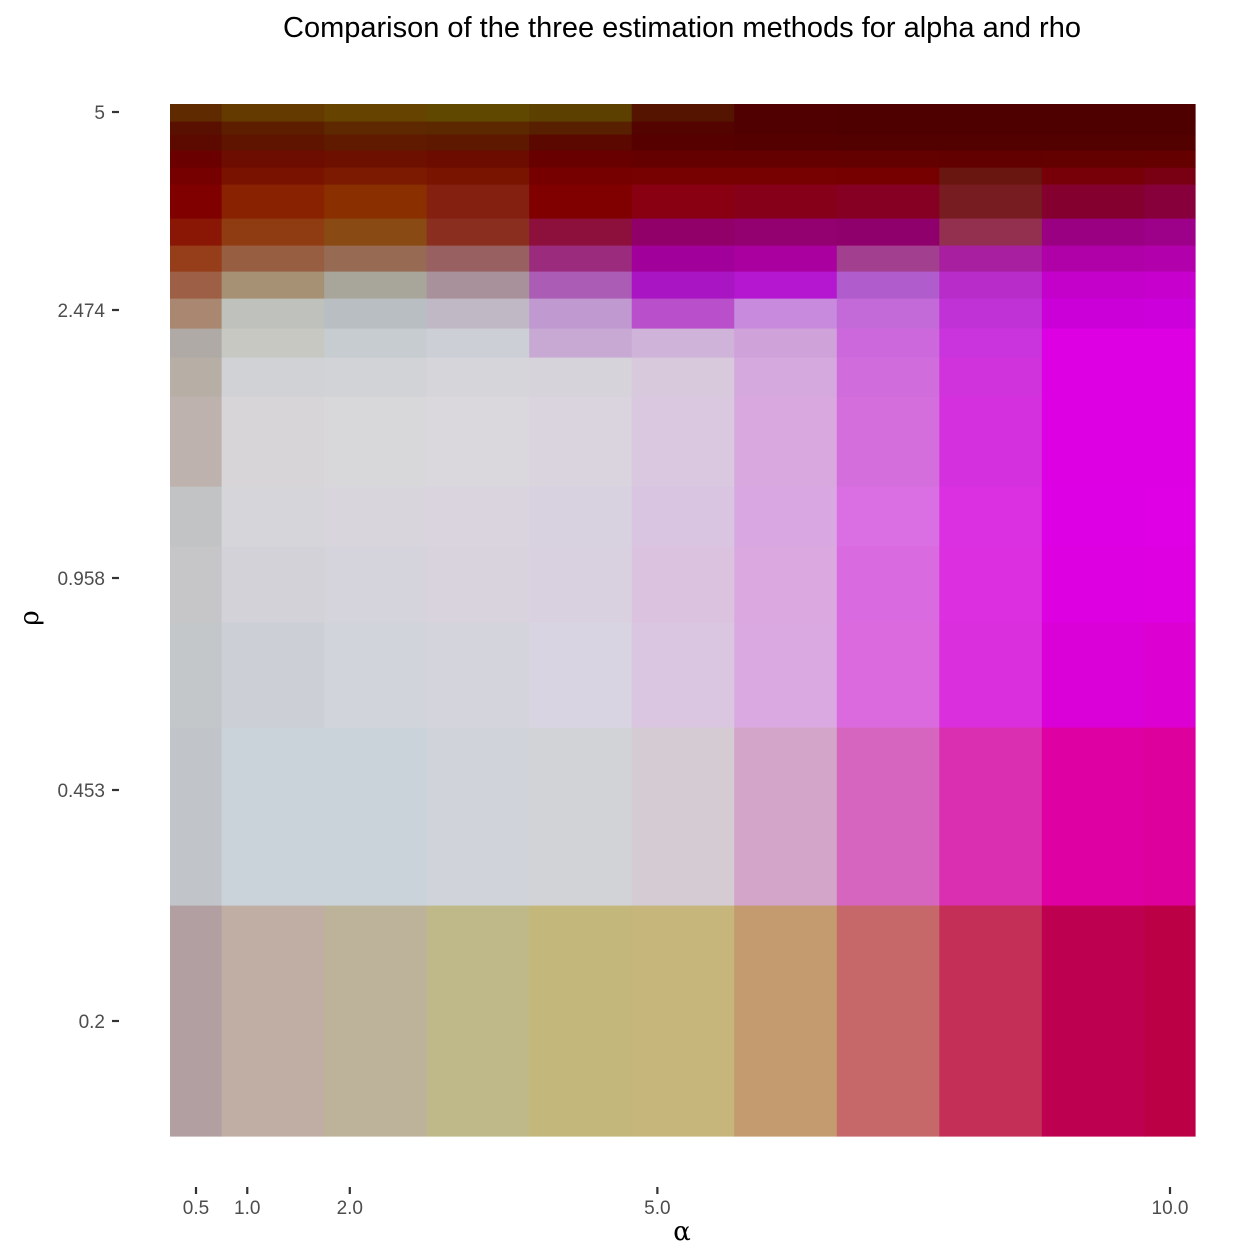 The height and width of the screenshot is (1260, 1260). What do you see at coordinates (1170, 1208) in the screenshot?
I see `x-tick-label: 10.0` at bounding box center [1170, 1208].